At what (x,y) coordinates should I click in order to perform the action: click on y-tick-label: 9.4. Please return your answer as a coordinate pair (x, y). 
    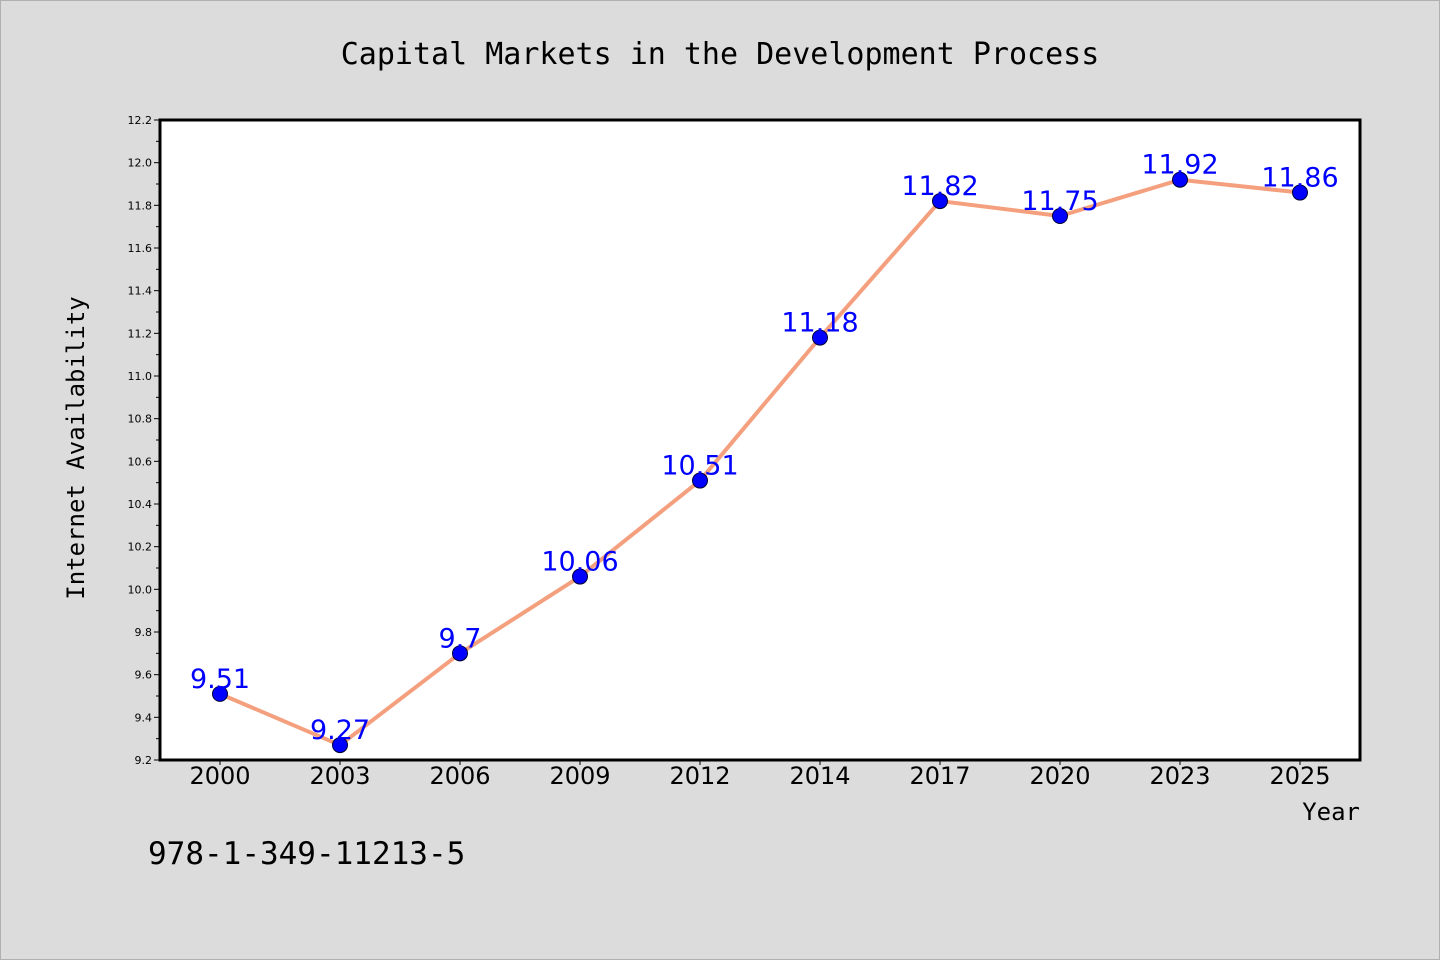
    Looking at the image, I should click on (144, 717).